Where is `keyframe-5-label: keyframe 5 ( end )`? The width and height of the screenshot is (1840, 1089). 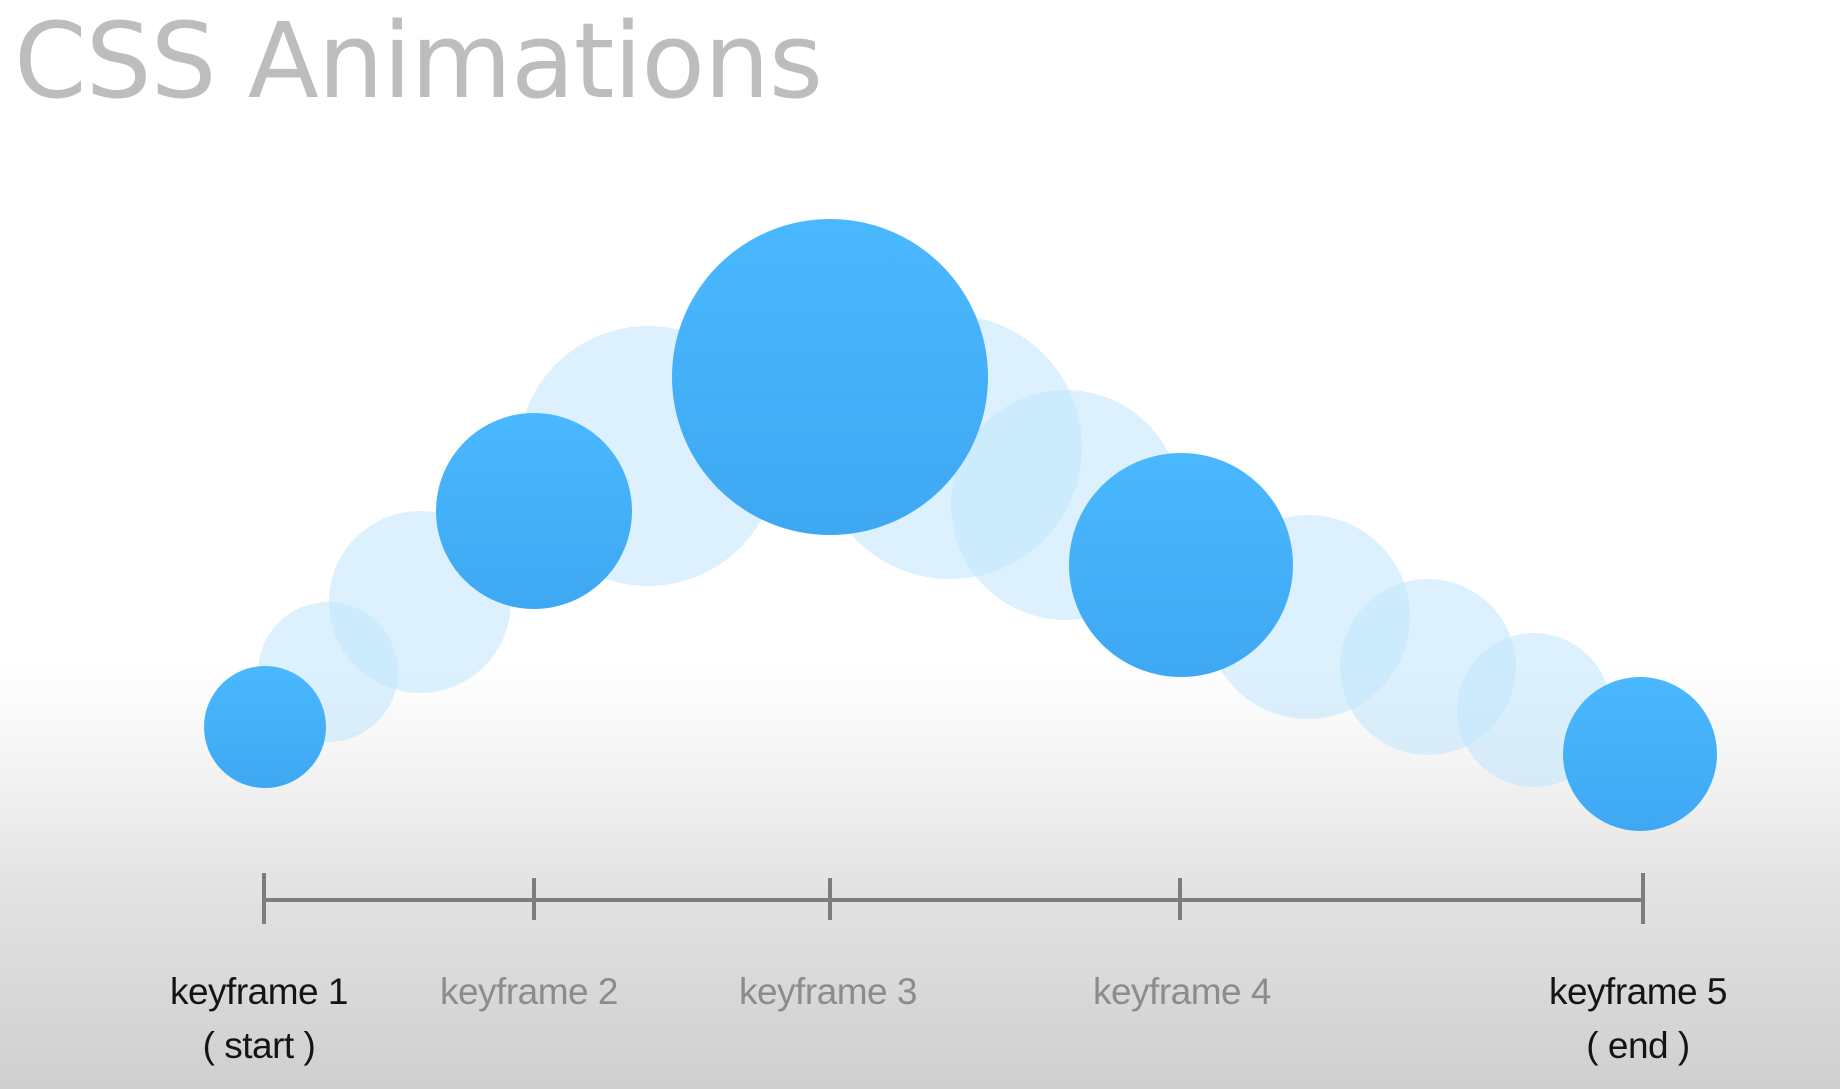
keyframe-5-label: keyframe 5 ( end ) is located at coordinates (1638, 1019).